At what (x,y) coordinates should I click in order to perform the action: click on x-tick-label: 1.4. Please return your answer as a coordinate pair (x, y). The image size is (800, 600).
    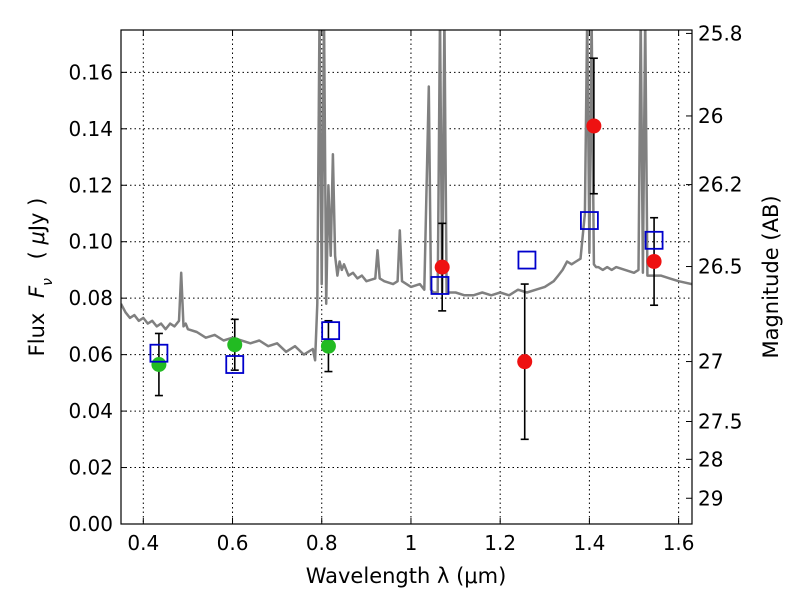
    Looking at the image, I should click on (589, 543).